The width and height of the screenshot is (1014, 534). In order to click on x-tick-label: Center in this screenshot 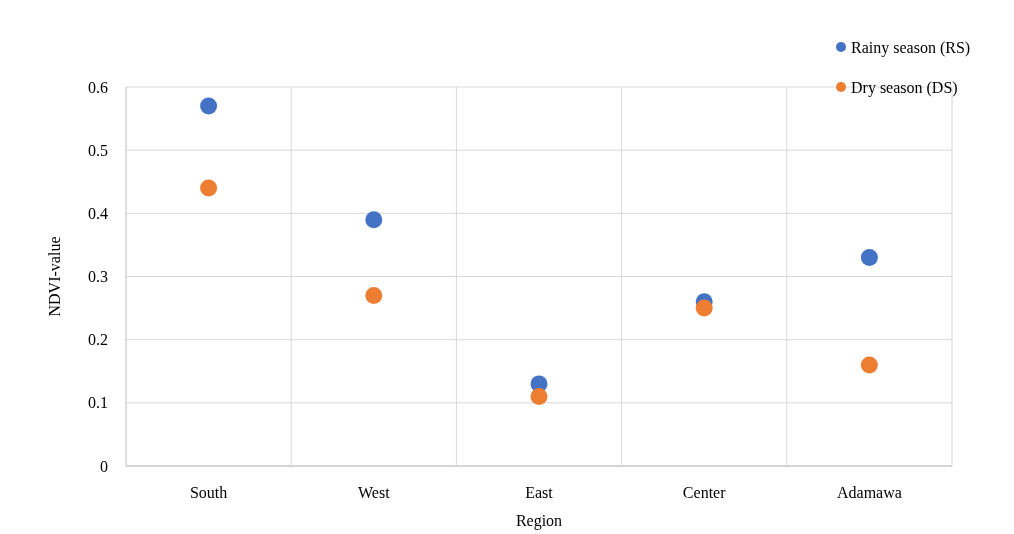, I will do `click(704, 492)`.